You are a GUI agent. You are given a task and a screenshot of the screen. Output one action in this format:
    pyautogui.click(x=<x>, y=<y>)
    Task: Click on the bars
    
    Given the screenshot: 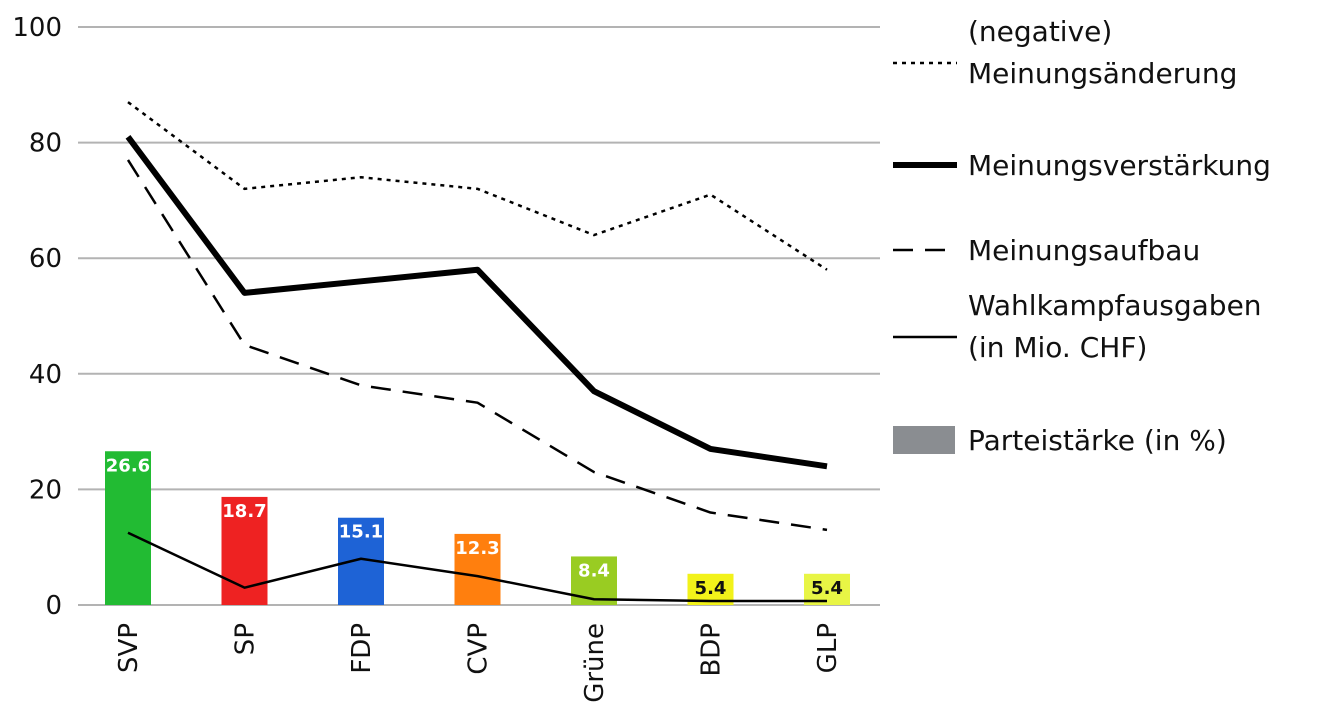 What is the action you would take?
    pyautogui.click(x=477, y=528)
    